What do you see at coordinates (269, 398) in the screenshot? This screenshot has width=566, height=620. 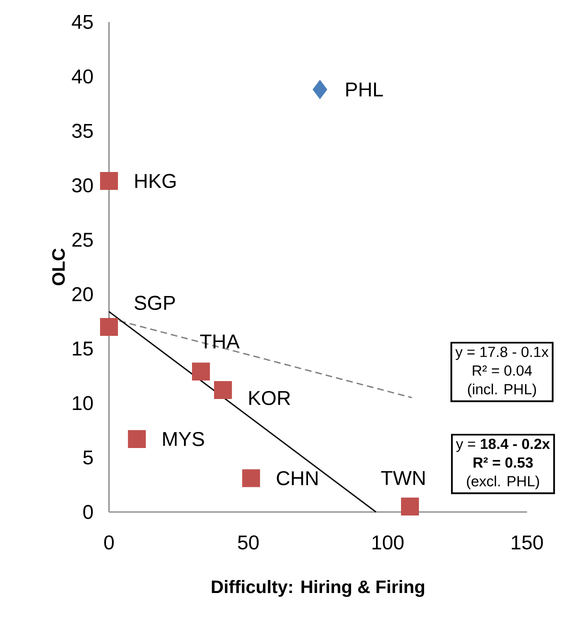 I see `annotation: KOR` at bounding box center [269, 398].